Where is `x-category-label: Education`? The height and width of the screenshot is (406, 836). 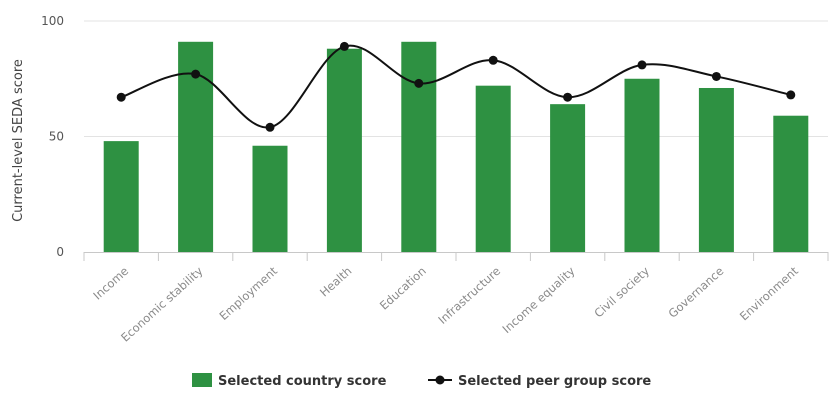
x-category-label: Education is located at coordinates (403, 288).